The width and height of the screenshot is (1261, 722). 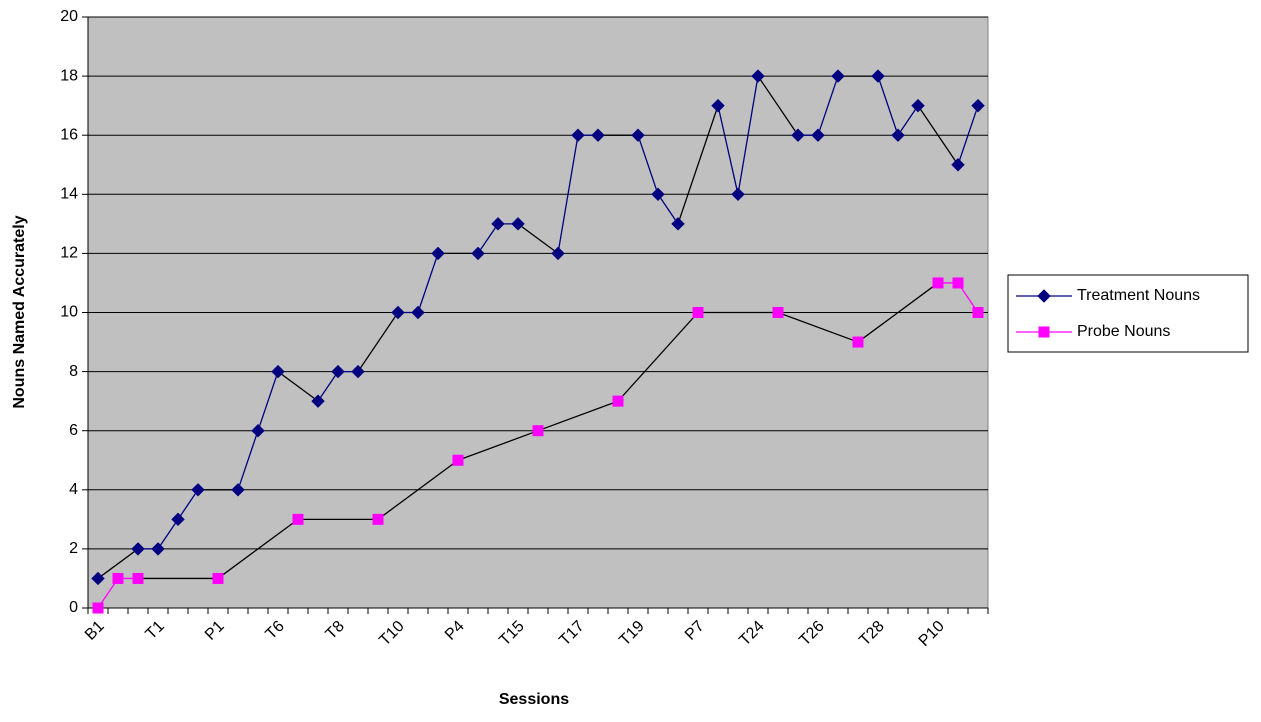 I want to click on x-tick-label: B1, so click(x=95, y=631).